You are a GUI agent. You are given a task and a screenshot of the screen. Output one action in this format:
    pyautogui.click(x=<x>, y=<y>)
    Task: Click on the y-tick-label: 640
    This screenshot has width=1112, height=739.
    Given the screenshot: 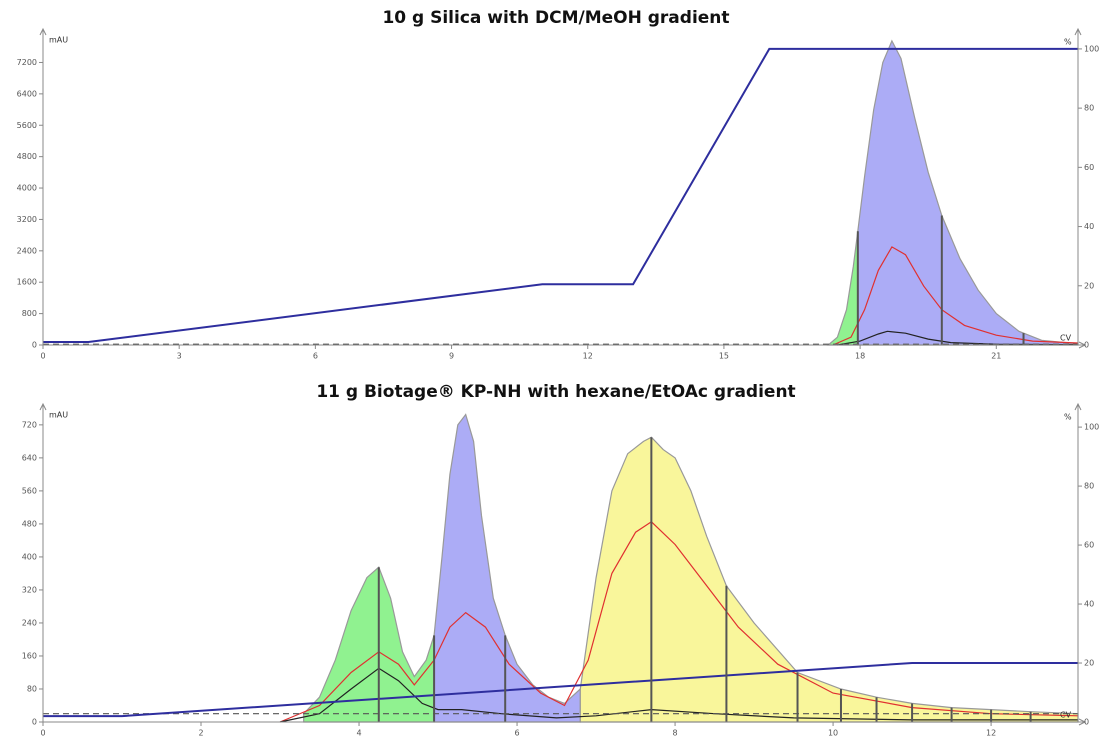 What is the action you would take?
    pyautogui.click(x=29, y=457)
    